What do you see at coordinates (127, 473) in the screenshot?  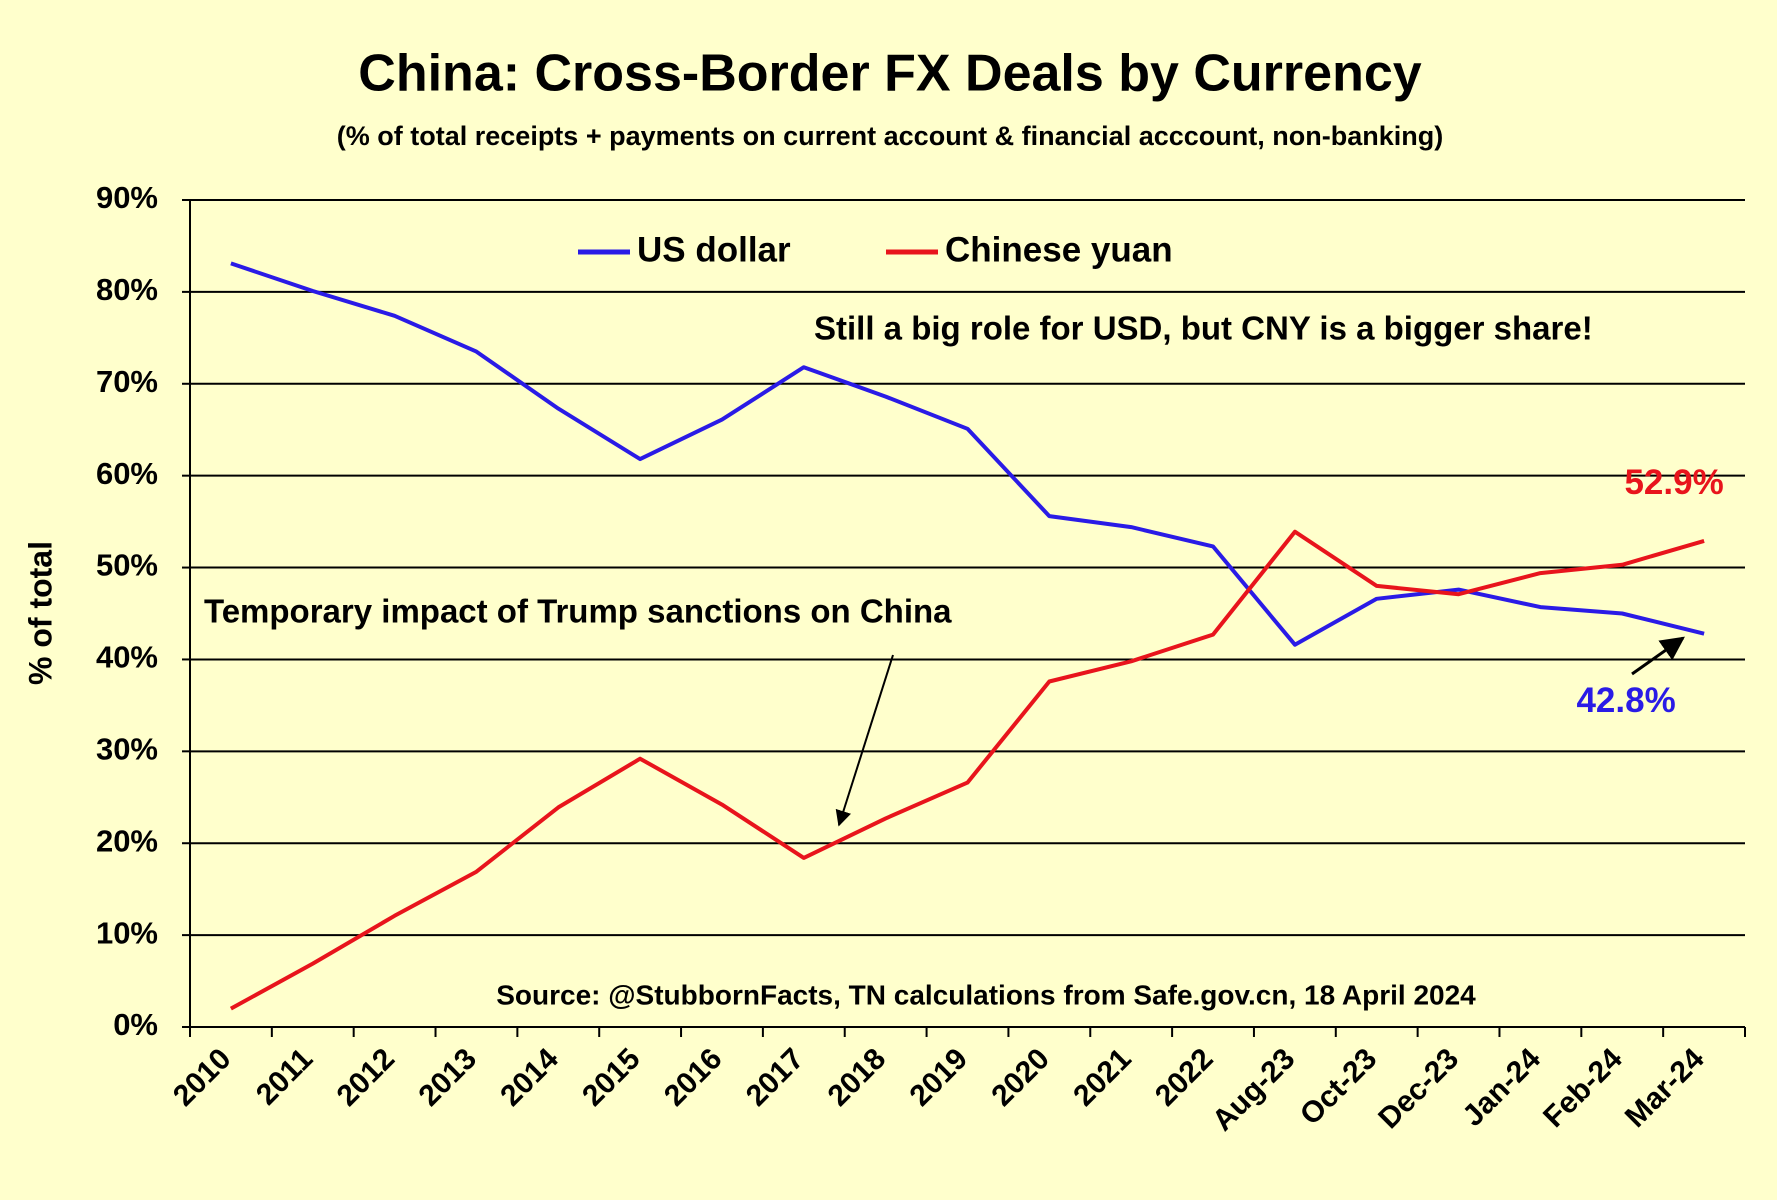 I see `y-tick-label: 60%` at bounding box center [127, 473].